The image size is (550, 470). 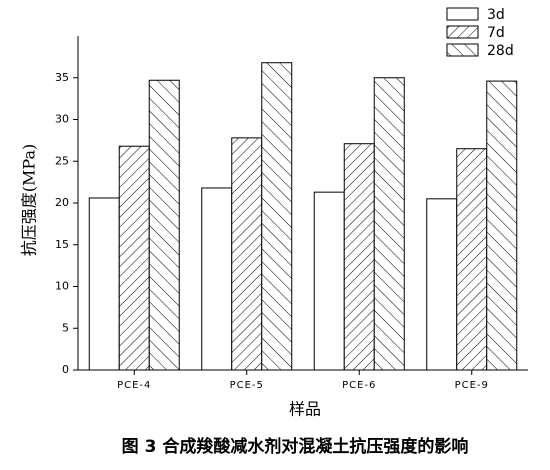 What do you see at coordinates (62, 202) in the screenshot?
I see `y-tick-label: 20` at bounding box center [62, 202].